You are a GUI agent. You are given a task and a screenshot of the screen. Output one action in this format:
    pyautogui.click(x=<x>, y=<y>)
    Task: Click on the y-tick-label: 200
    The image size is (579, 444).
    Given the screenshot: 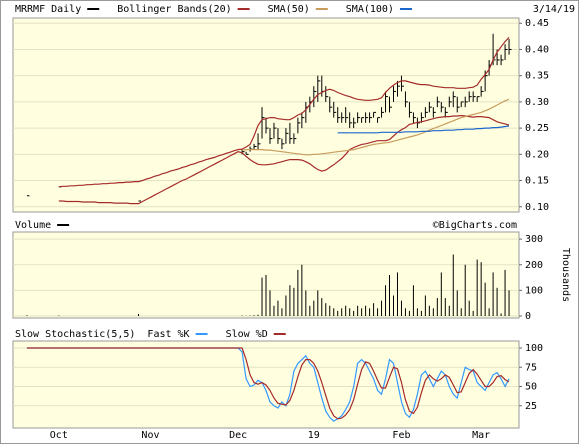 What is the action you would take?
    pyautogui.click(x=534, y=265)
    